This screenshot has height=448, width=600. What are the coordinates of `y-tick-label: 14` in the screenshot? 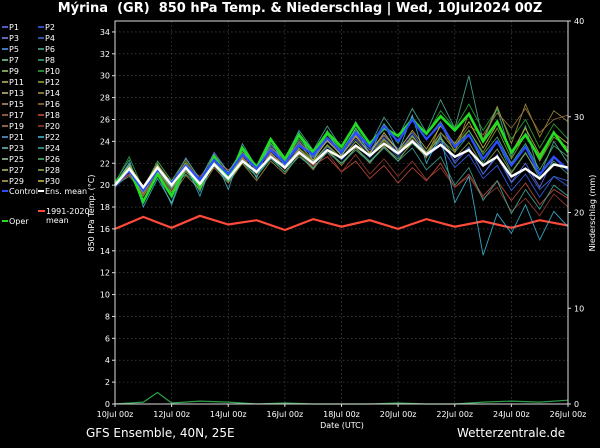 It's located at (105, 251).